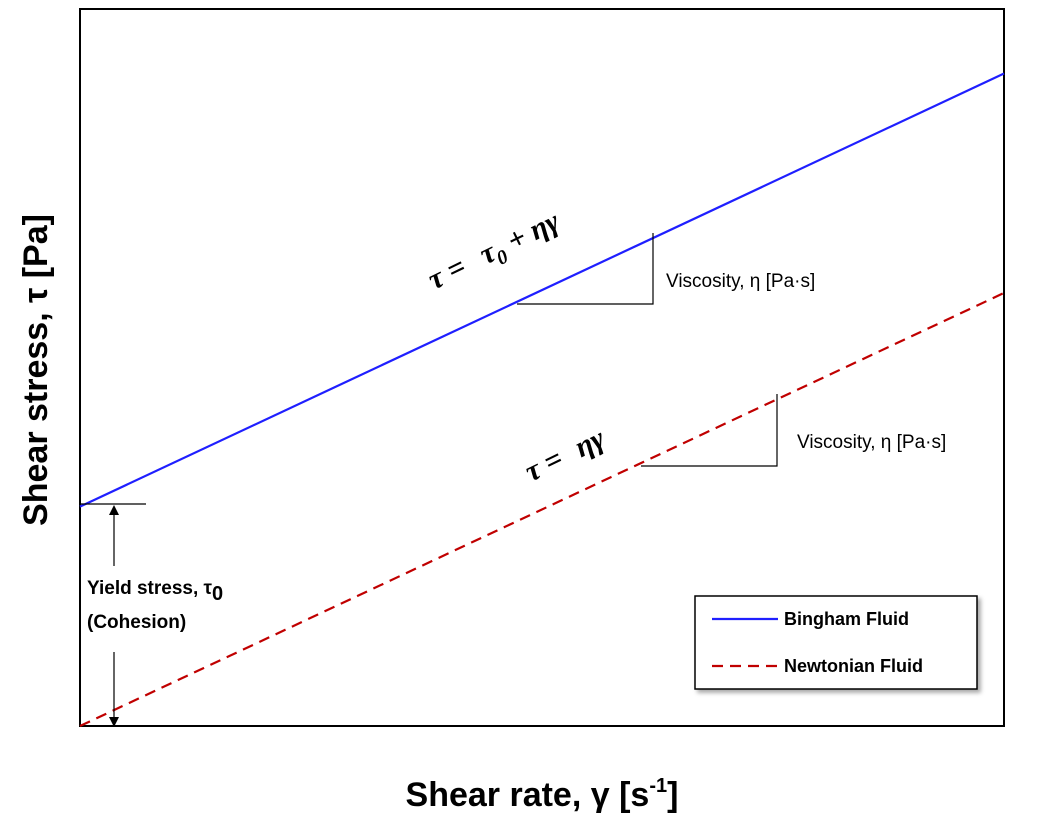 This screenshot has height=819, width=1053. Describe the element at coordinates (871, 442) in the screenshot. I see `viscosity-label-newtonian: Viscosity, η [Pa·s]` at that location.